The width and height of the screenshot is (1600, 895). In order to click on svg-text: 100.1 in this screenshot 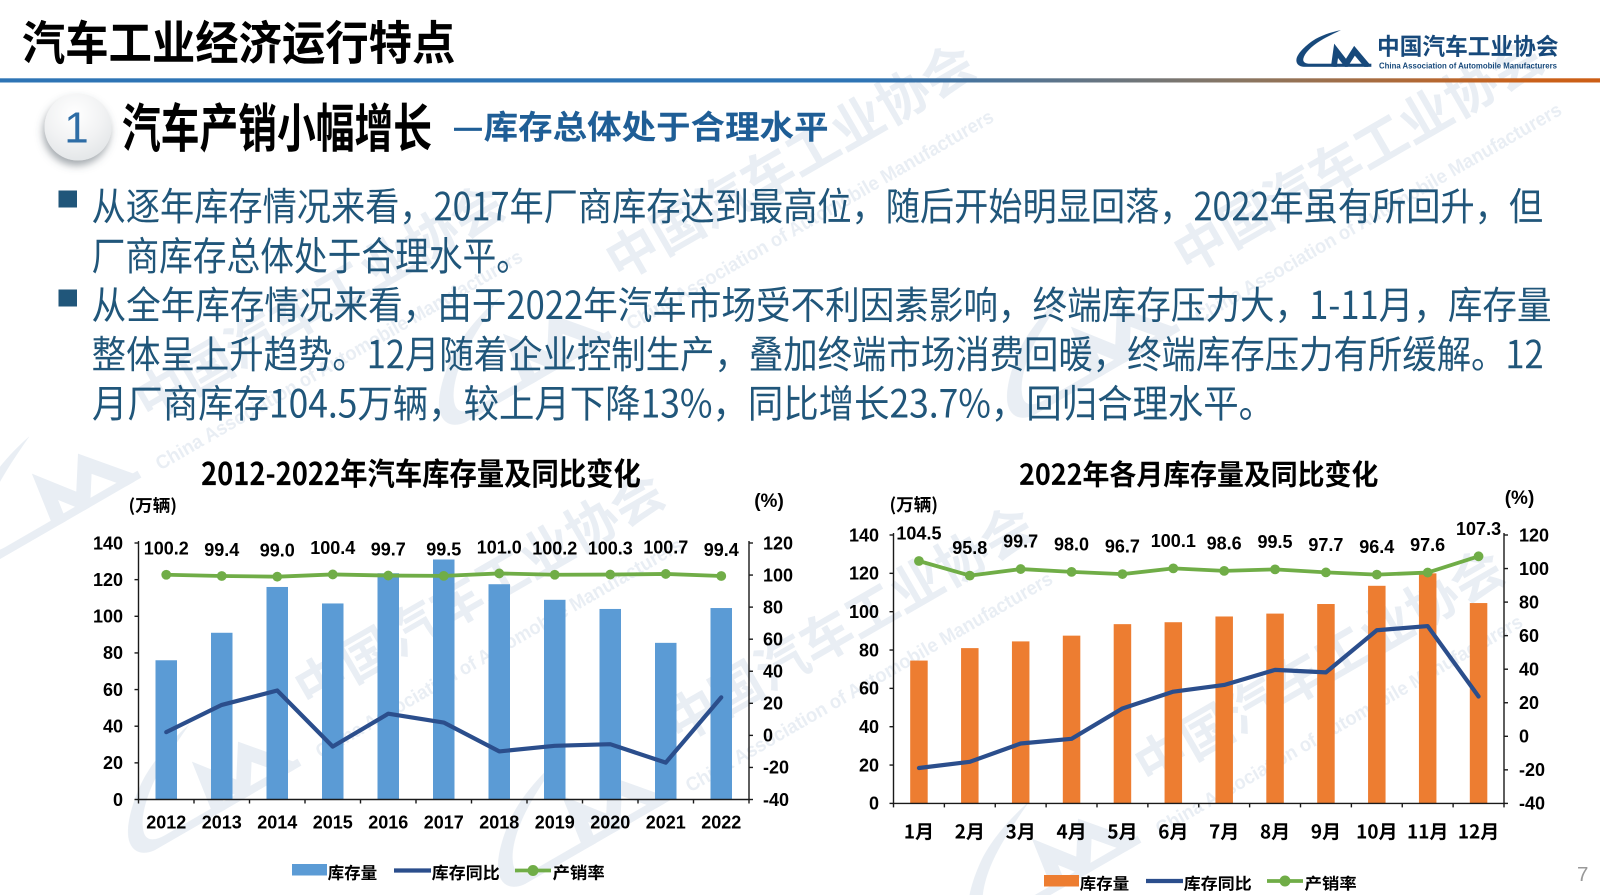, I will do `click(1173, 541)`.